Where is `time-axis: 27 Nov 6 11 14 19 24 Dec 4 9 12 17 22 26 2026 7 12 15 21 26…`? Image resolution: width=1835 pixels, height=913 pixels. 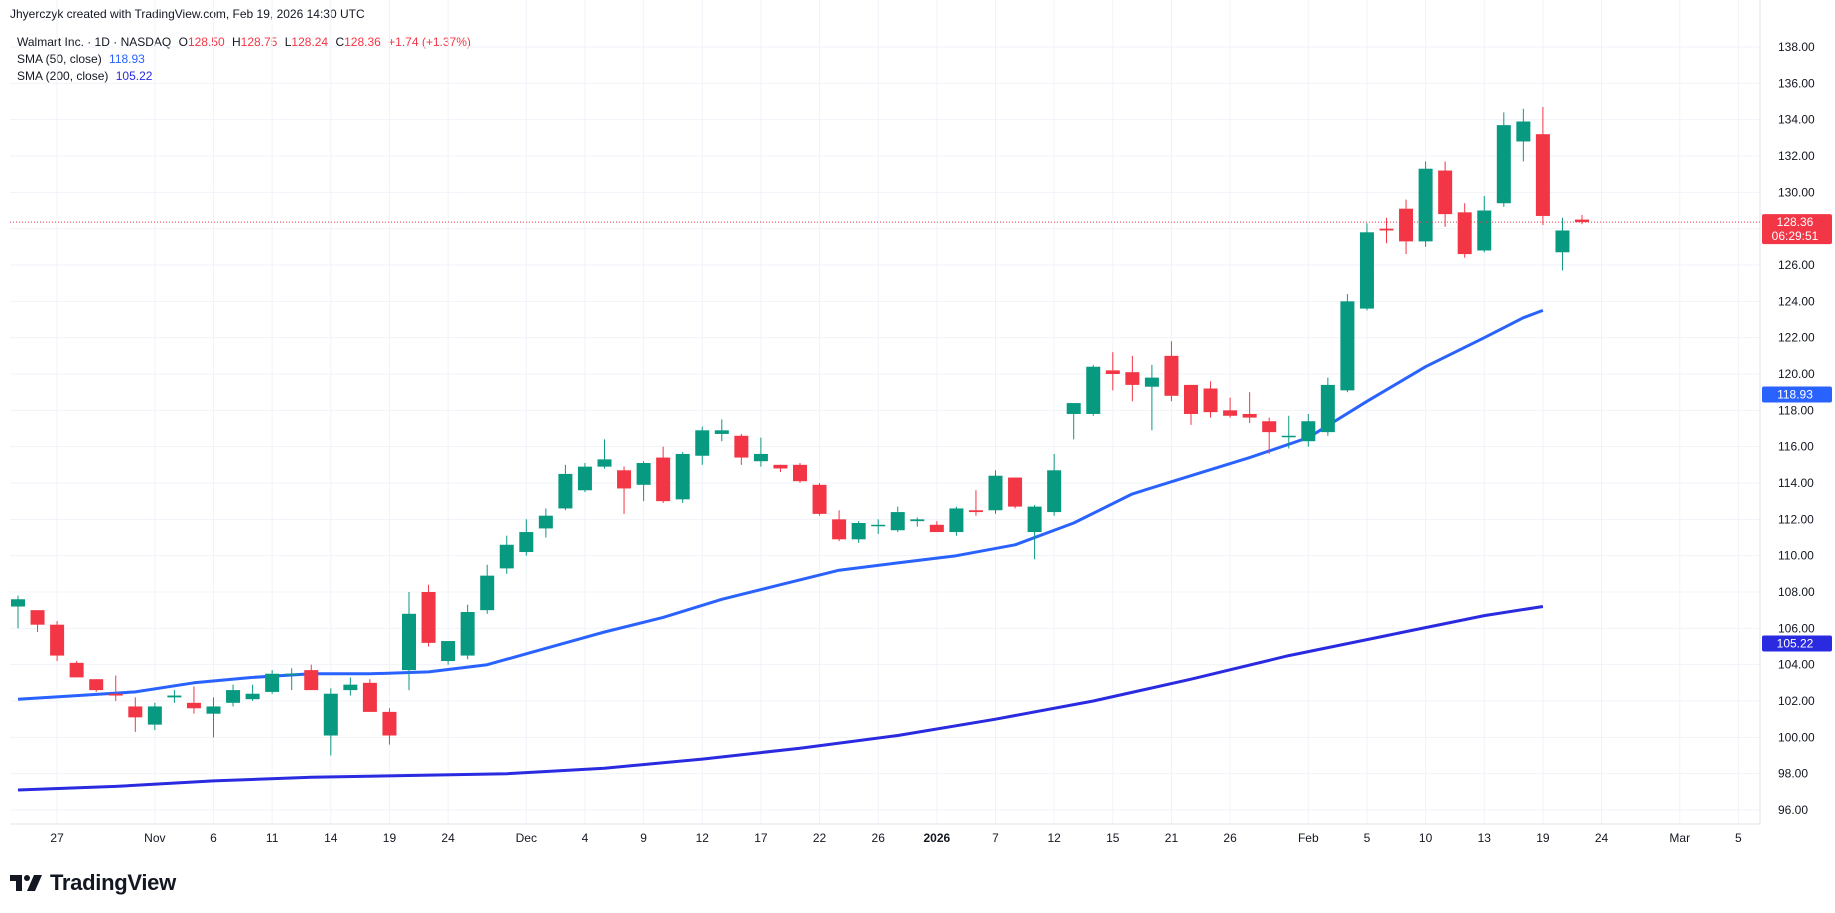
time-axis: 27 Nov 6 11 14 19 24 Dec 4 9 12 17 22 26 2026 7 12 15 21 26… is located at coordinates (896, 838).